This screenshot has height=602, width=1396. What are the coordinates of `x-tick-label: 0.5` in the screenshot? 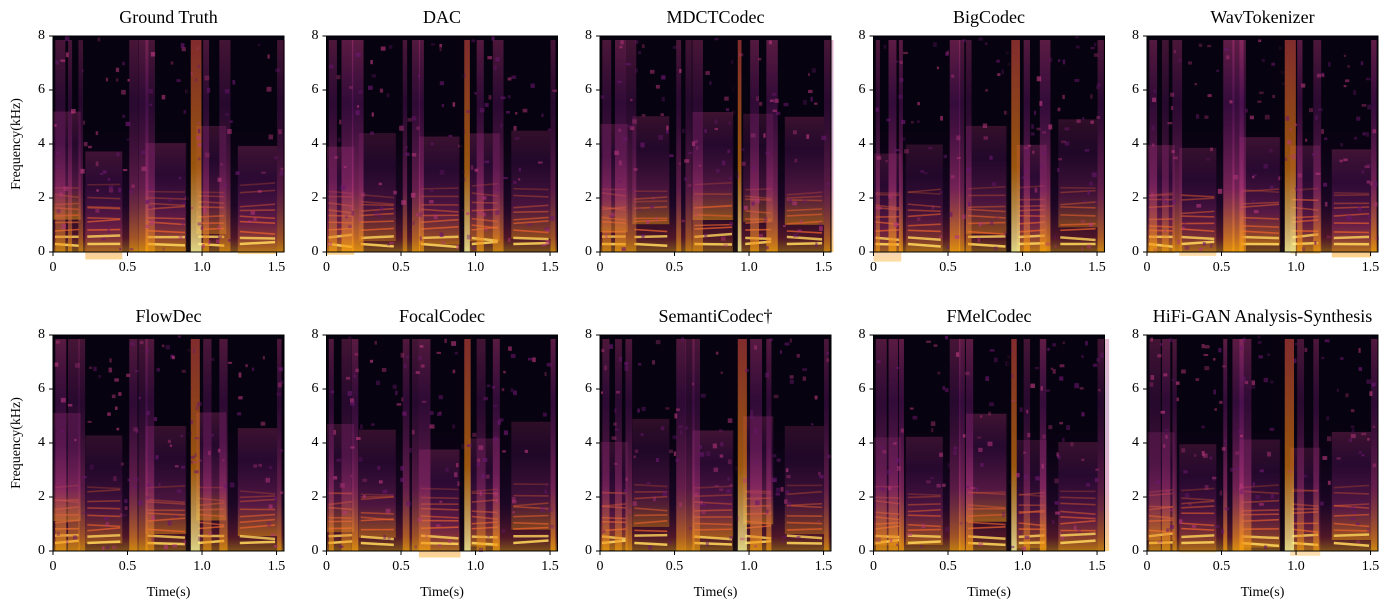 It's located at (948, 566).